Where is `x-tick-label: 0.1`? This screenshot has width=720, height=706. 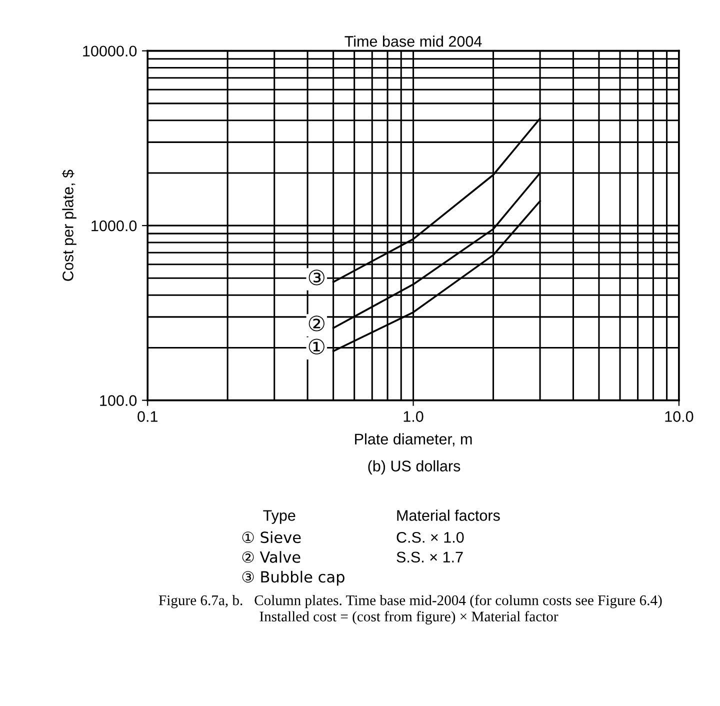 x-tick-label: 0.1 is located at coordinates (148, 416).